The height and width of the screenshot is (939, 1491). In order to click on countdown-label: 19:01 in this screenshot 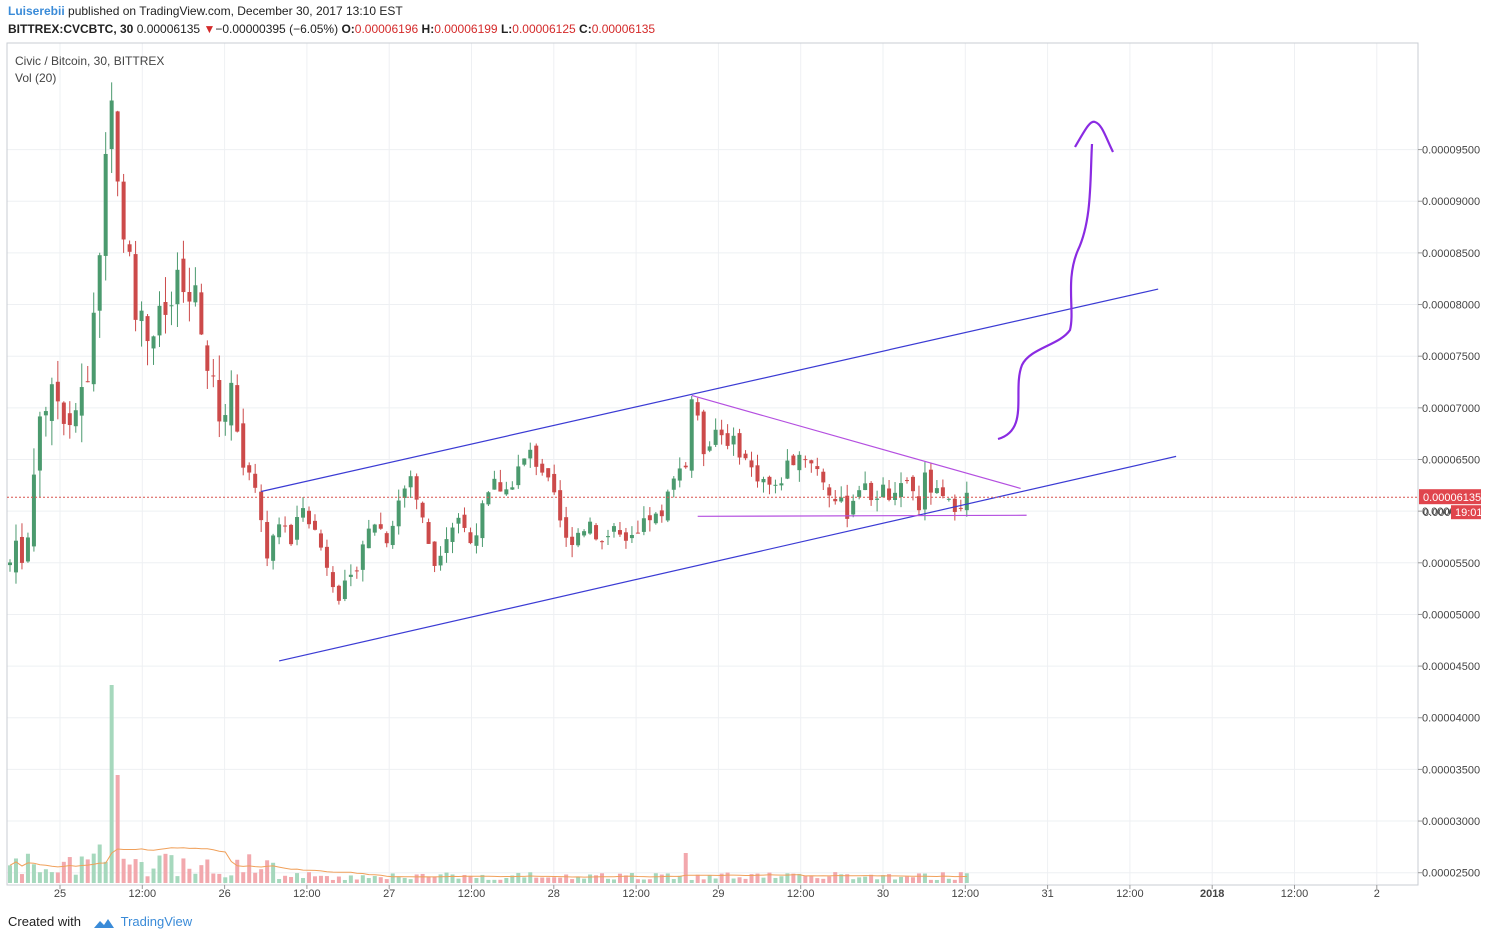, I will do `click(1469, 513)`.